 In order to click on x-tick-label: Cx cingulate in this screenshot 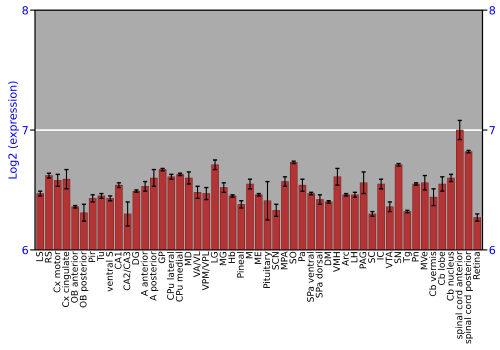, I will do `click(66, 280)`.